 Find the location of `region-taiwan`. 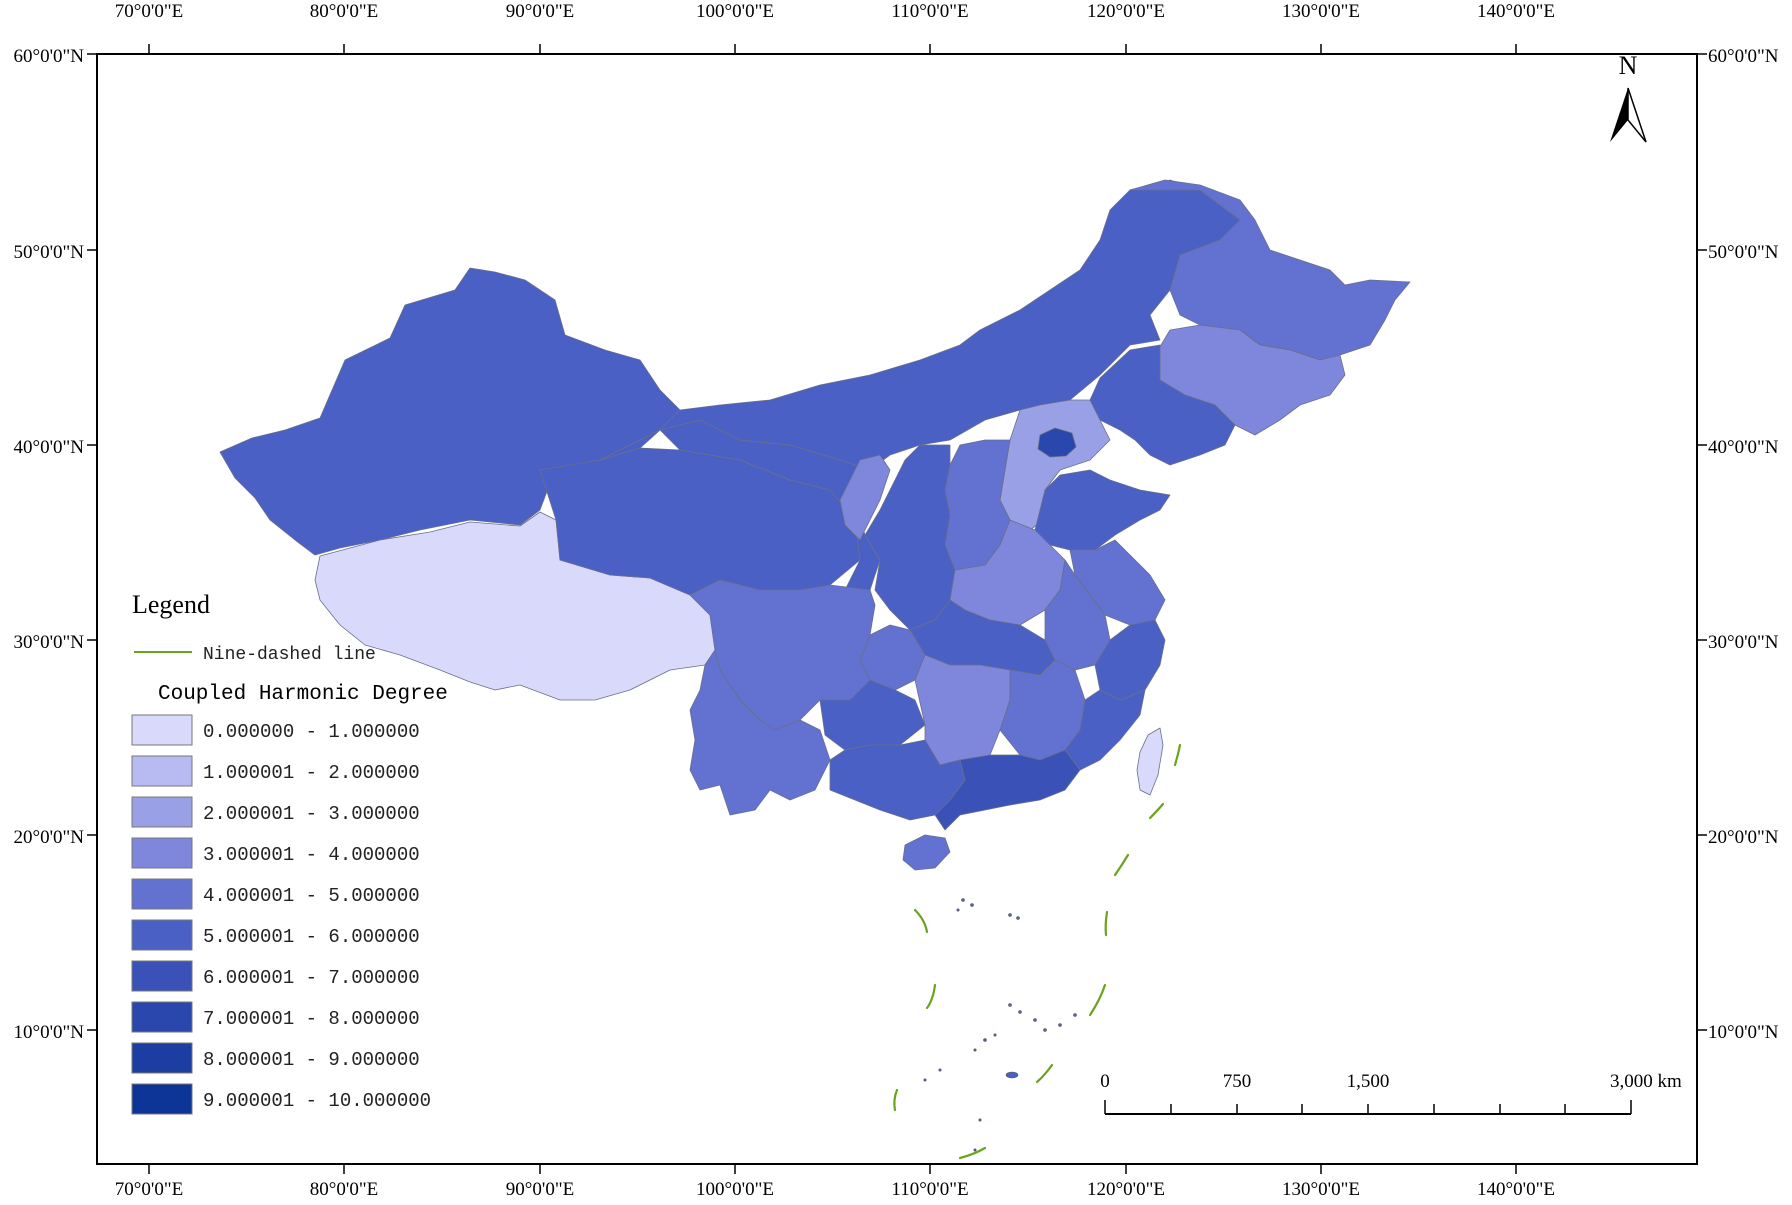

region-taiwan is located at coordinates (1150, 761).